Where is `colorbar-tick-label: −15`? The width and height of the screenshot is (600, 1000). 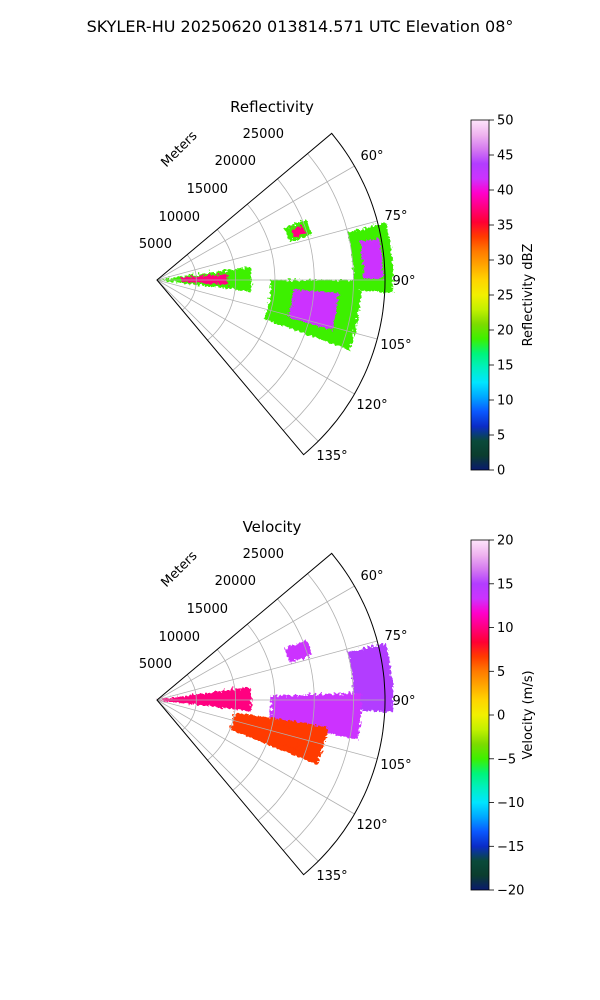
colorbar-tick-label: −15 is located at coordinates (510, 847).